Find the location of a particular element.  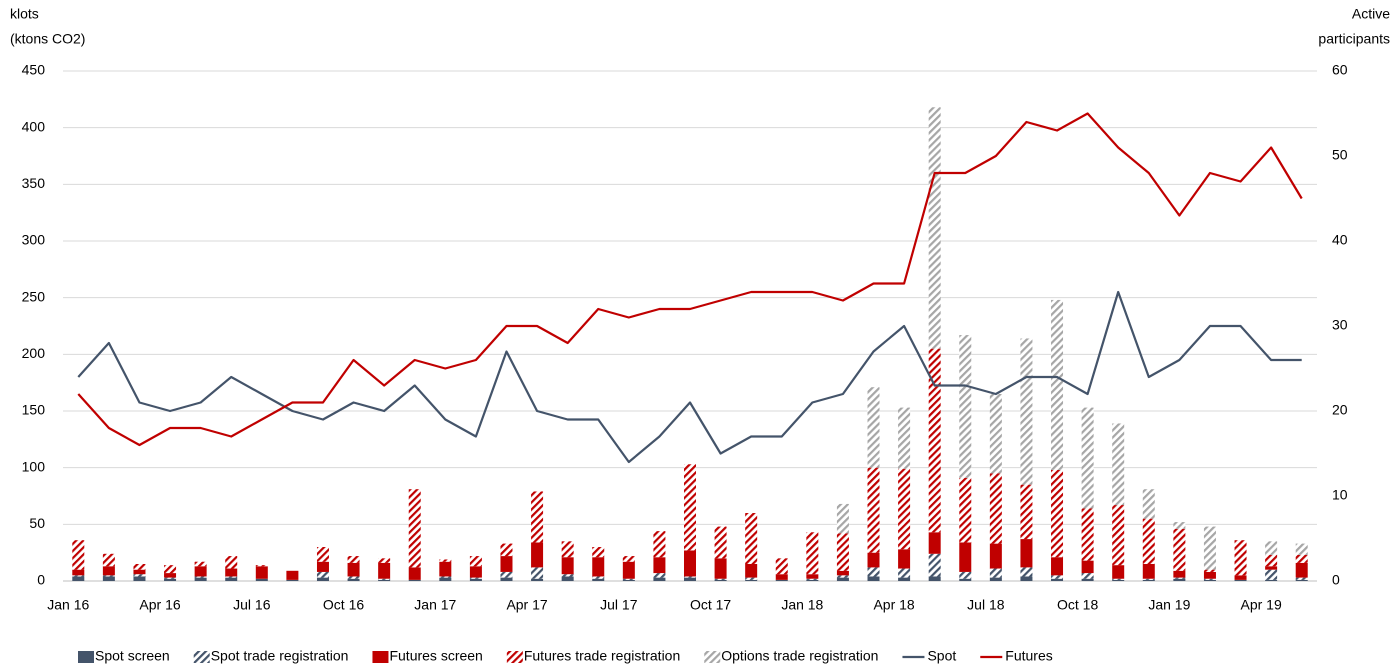

x-tick-label: Jan 16 is located at coordinates (68, 605).